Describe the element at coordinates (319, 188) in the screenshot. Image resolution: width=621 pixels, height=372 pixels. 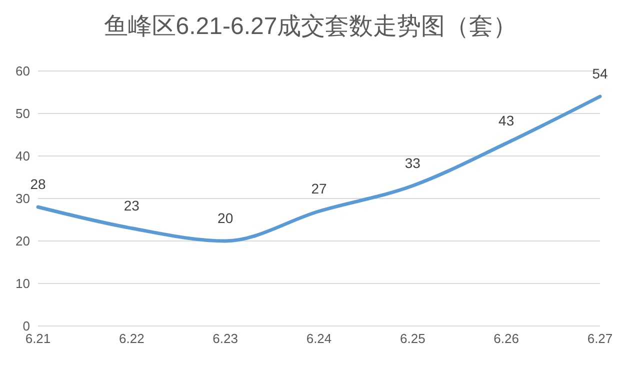
I see `data-label: 27` at that location.